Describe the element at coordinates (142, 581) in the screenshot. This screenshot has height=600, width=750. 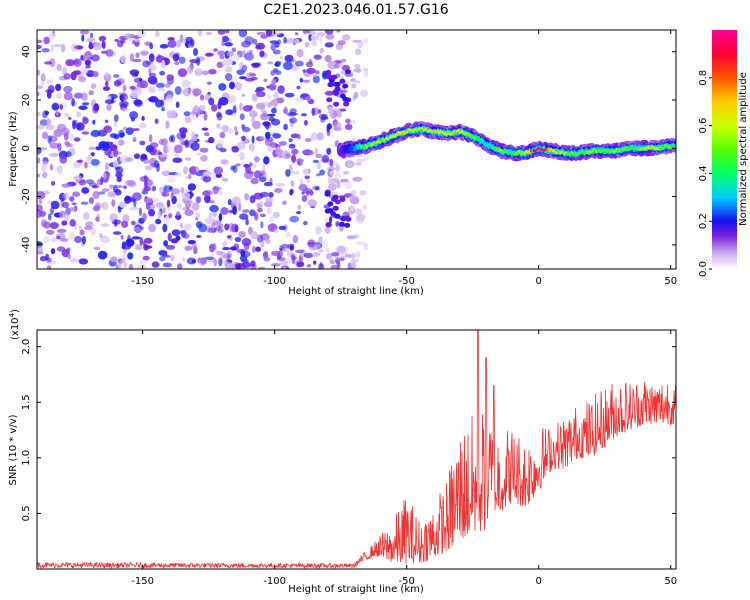
I see `x-tick-label: -150` at that location.